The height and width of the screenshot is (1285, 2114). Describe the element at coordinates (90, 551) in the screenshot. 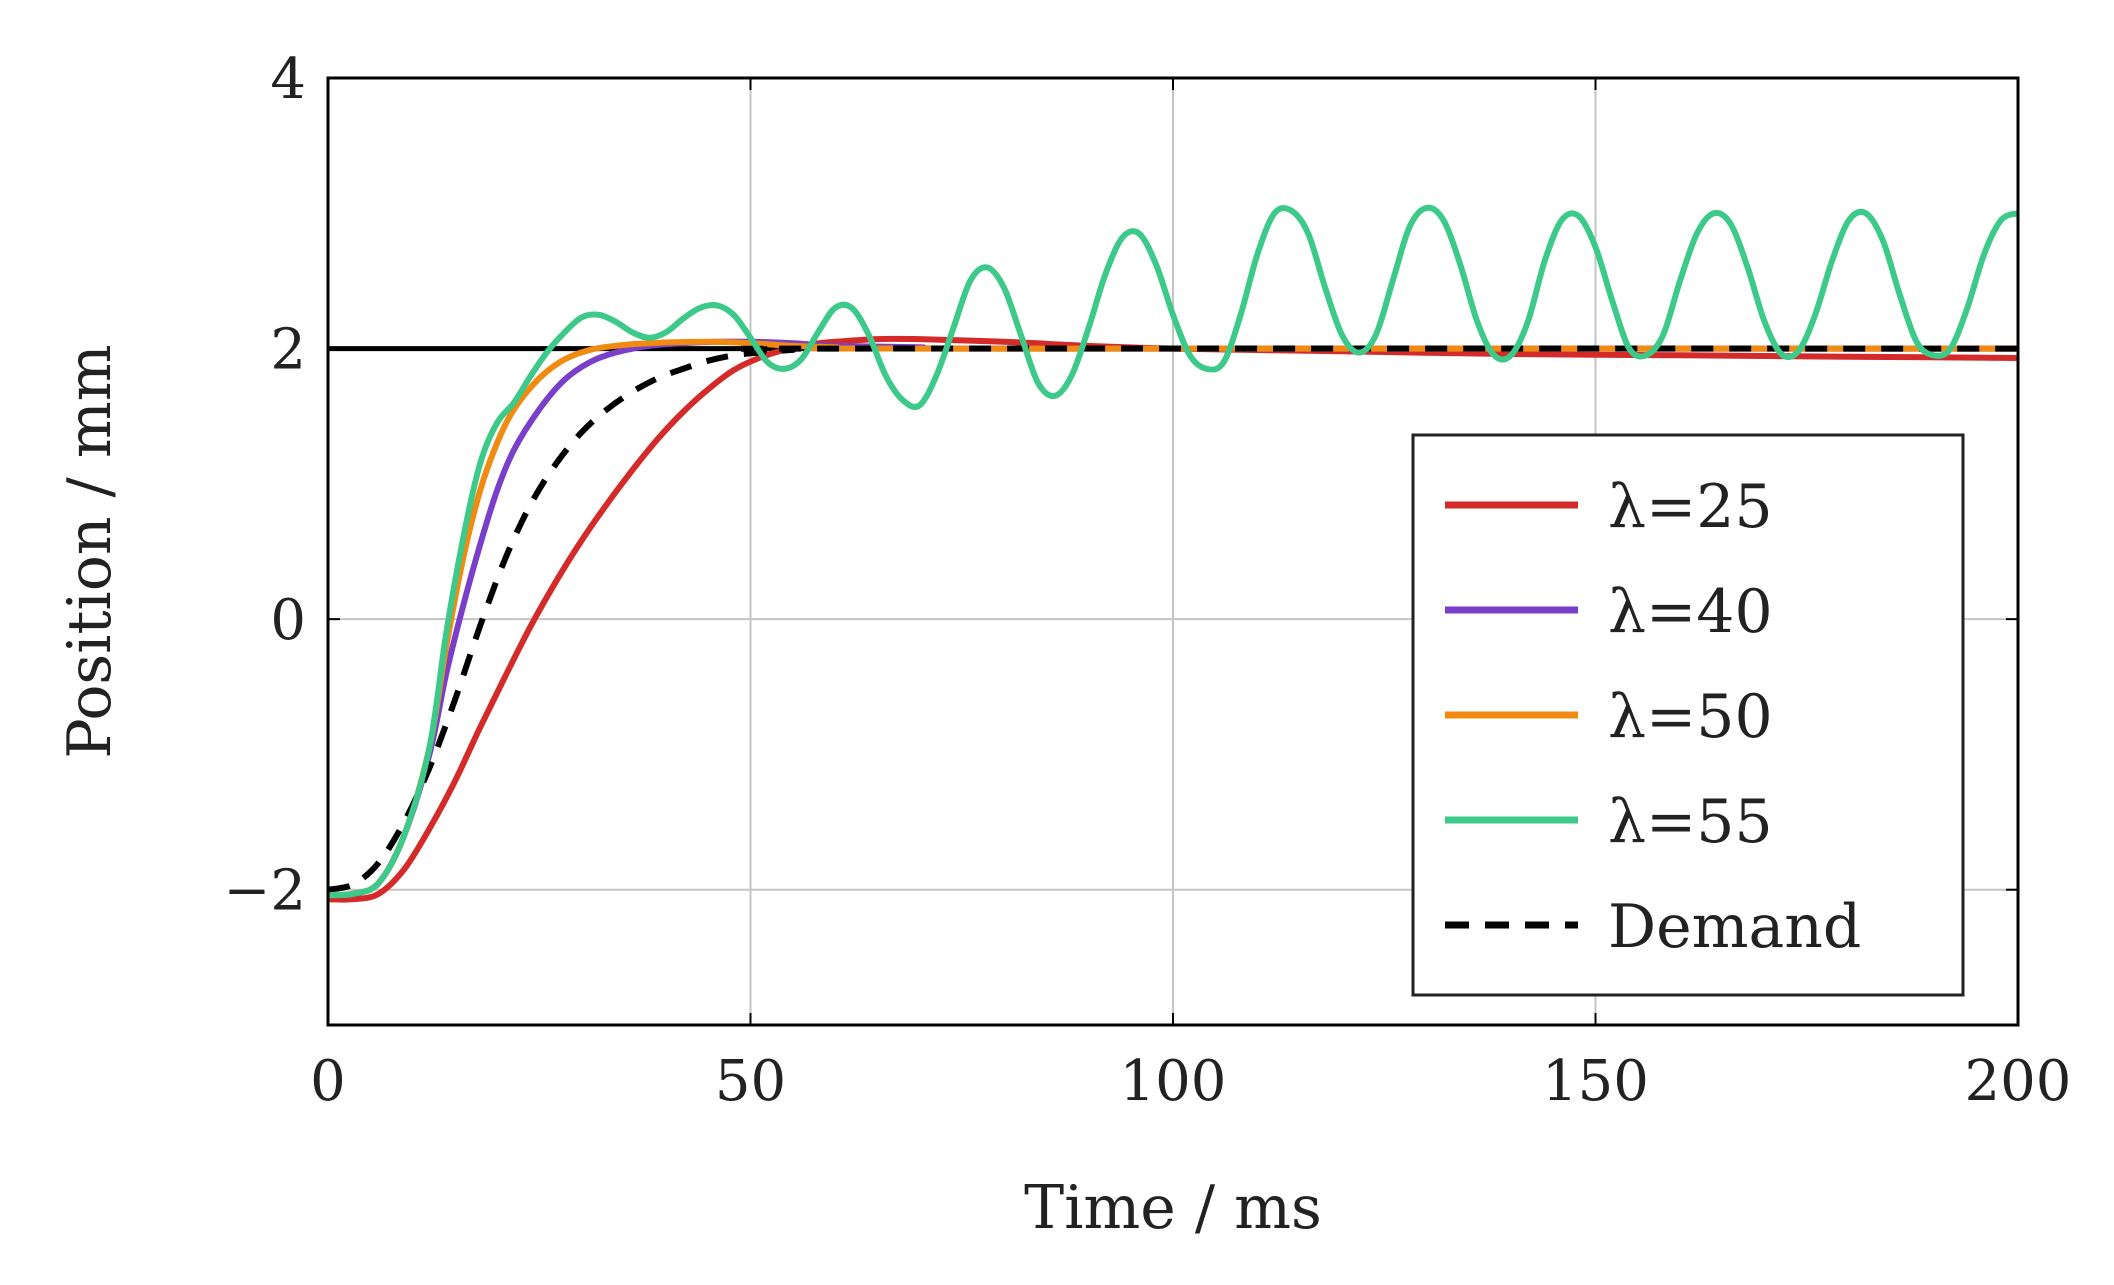

I see `y-axis-label: Position / mm` at that location.